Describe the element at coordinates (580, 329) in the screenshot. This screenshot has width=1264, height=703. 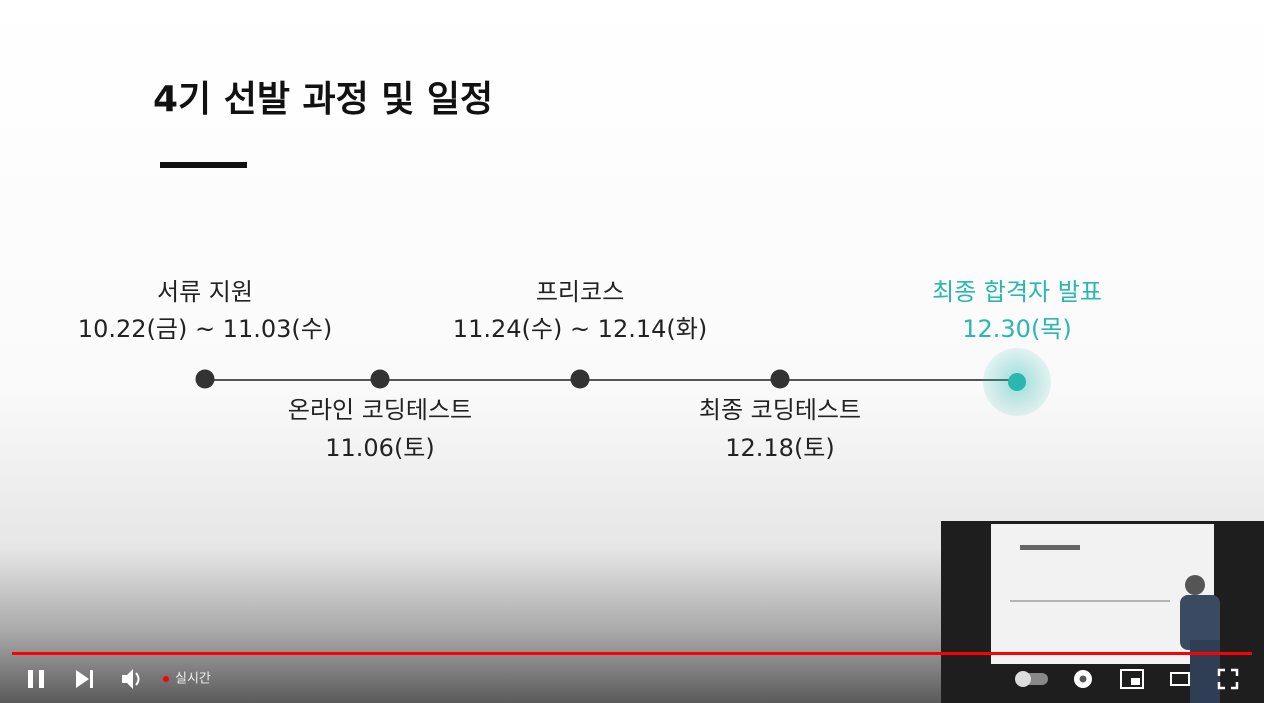
I see `step-date: 11.24(수) ~ 12.14(화)` at that location.